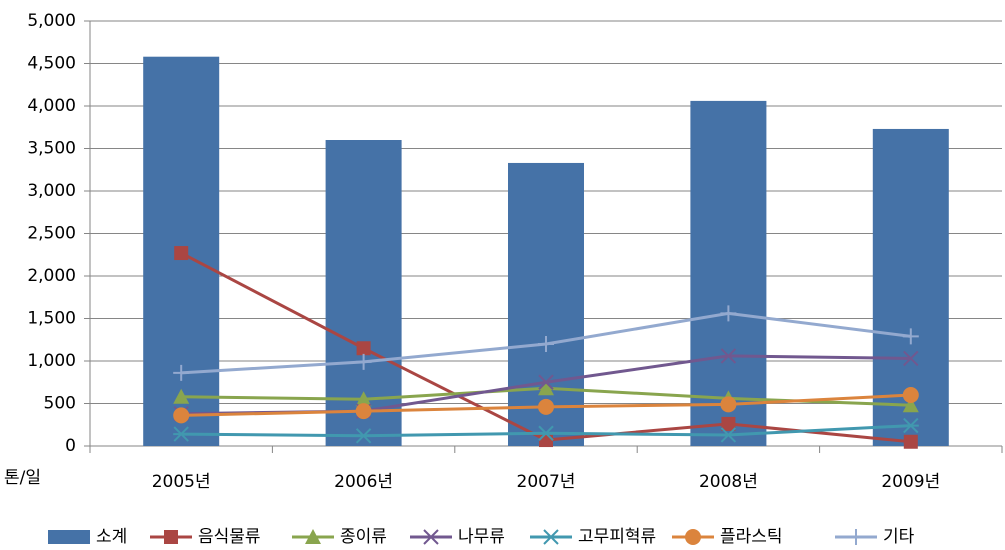 The width and height of the screenshot is (1005, 550). Describe the element at coordinates (51, 361) in the screenshot. I see `y-tick-label: 1,000` at that location.